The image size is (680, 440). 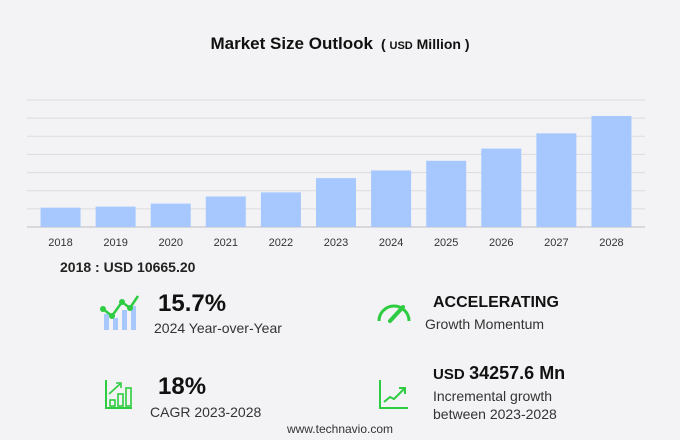 I want to click on title-text: Market Size Outlook, so click(x=291, y=43).